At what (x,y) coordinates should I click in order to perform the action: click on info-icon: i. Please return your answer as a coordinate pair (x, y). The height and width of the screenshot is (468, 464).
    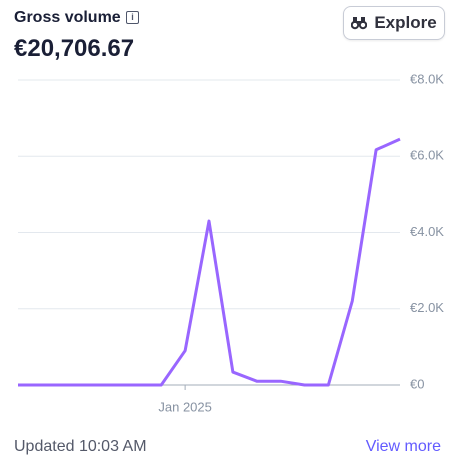
    Looking at the image, I should click on (132, 17).